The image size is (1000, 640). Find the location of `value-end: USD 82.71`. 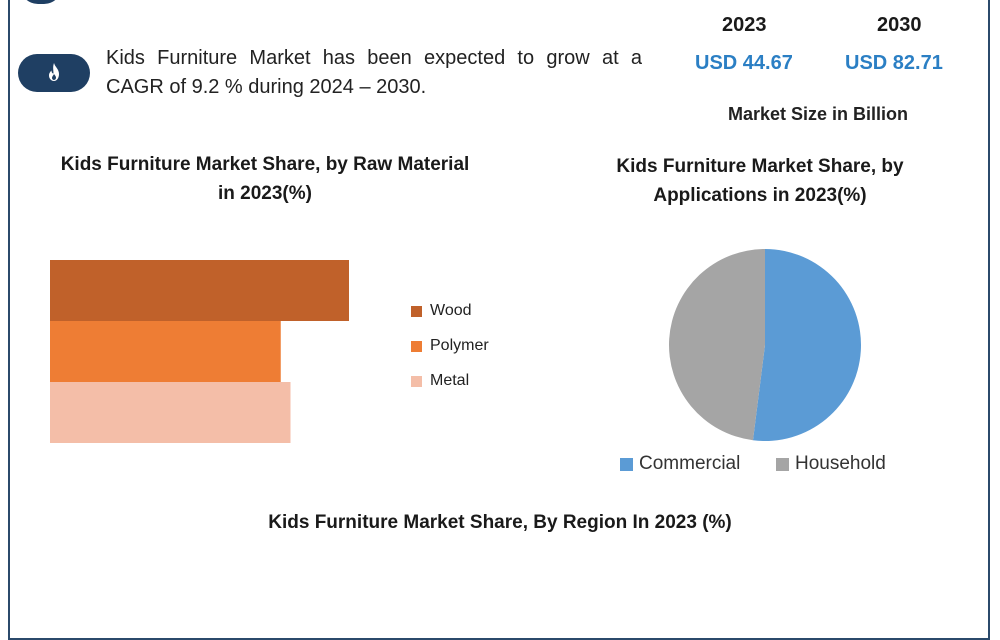

value-end: USD 82.71 is located at coordinates (894, 63).